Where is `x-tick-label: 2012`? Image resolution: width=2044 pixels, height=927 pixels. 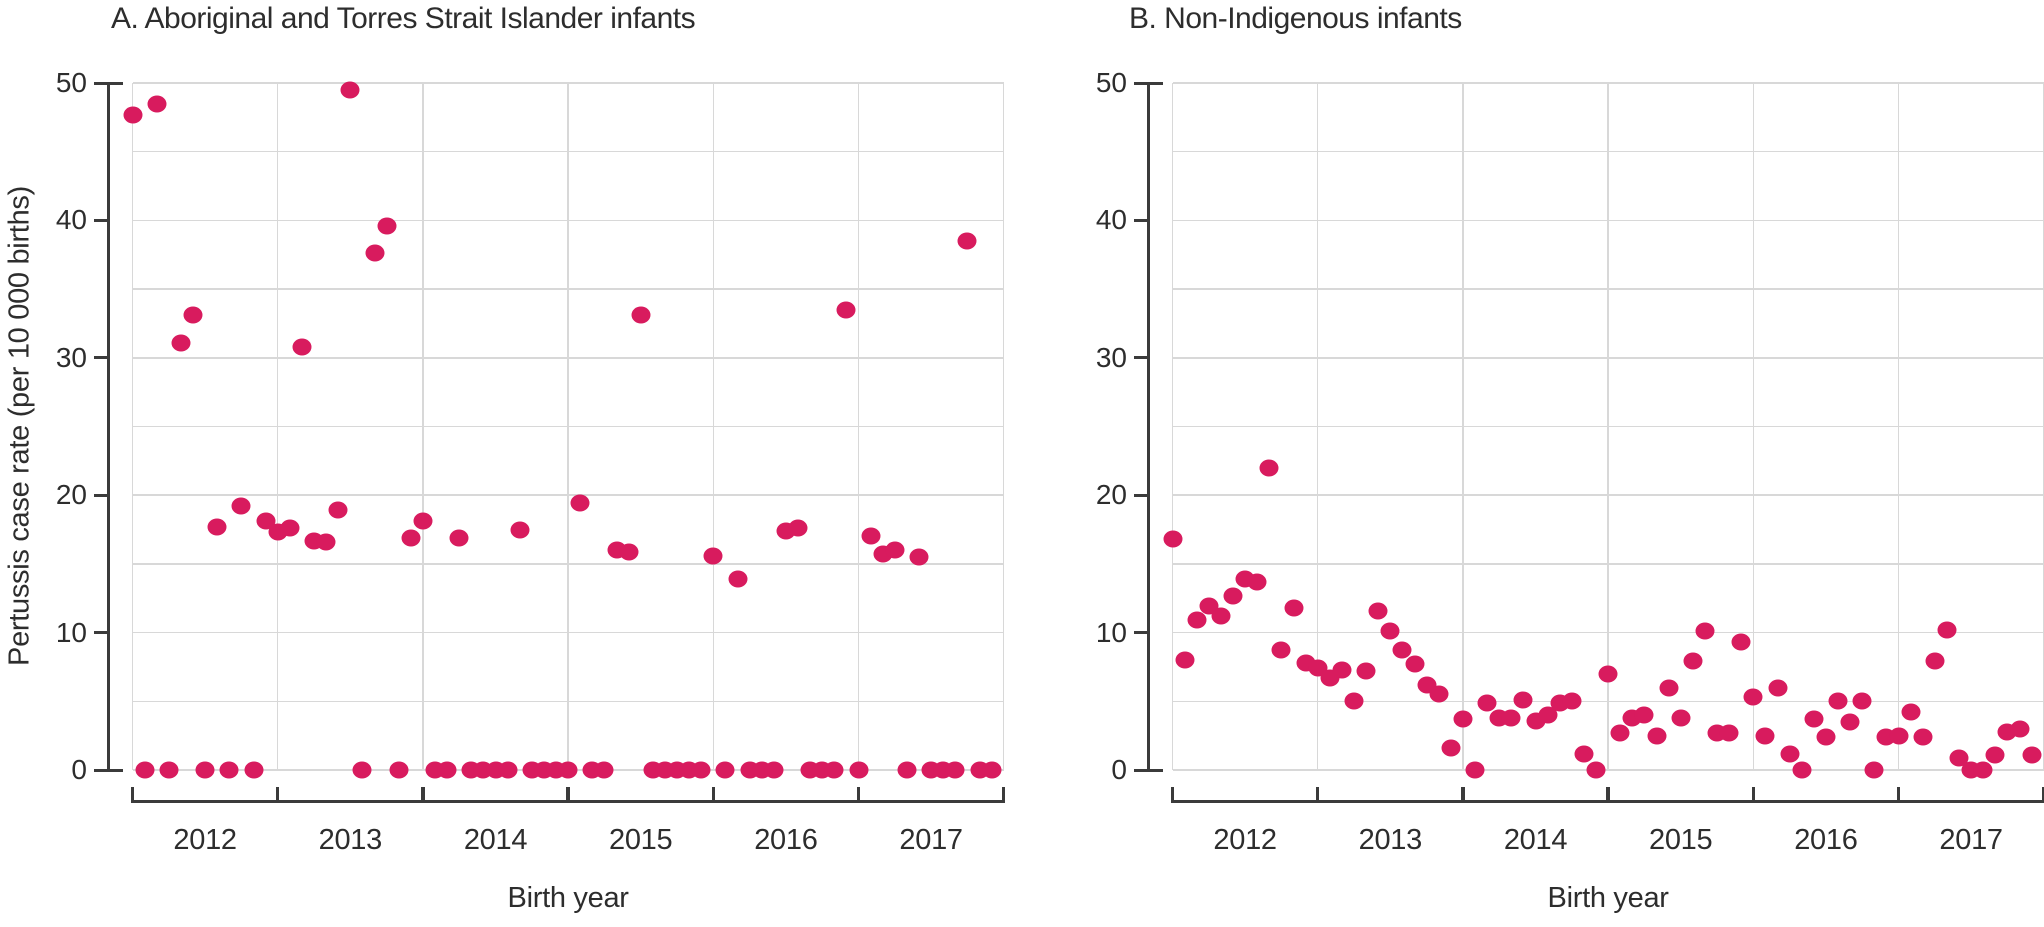
x-tick-label: 2012 is located at coordinates (1245, 840).